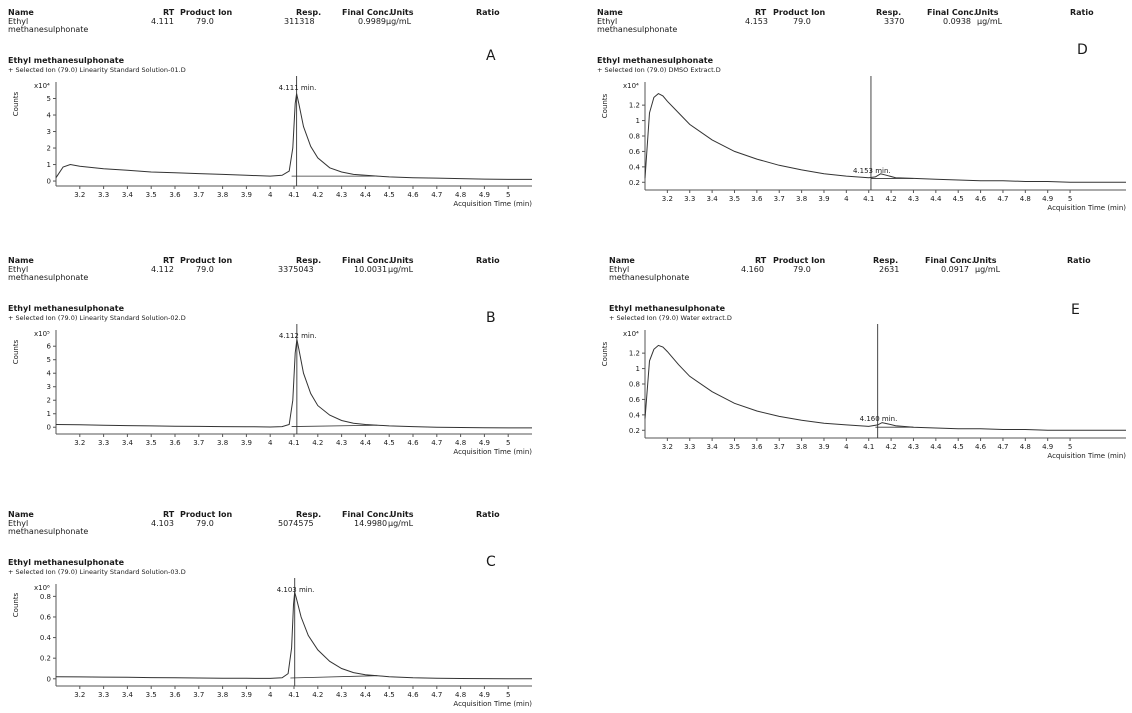  Describe the element at coordinates (151, 195) in the screenshot. I see `x-tick-label: 3.5` at that location.